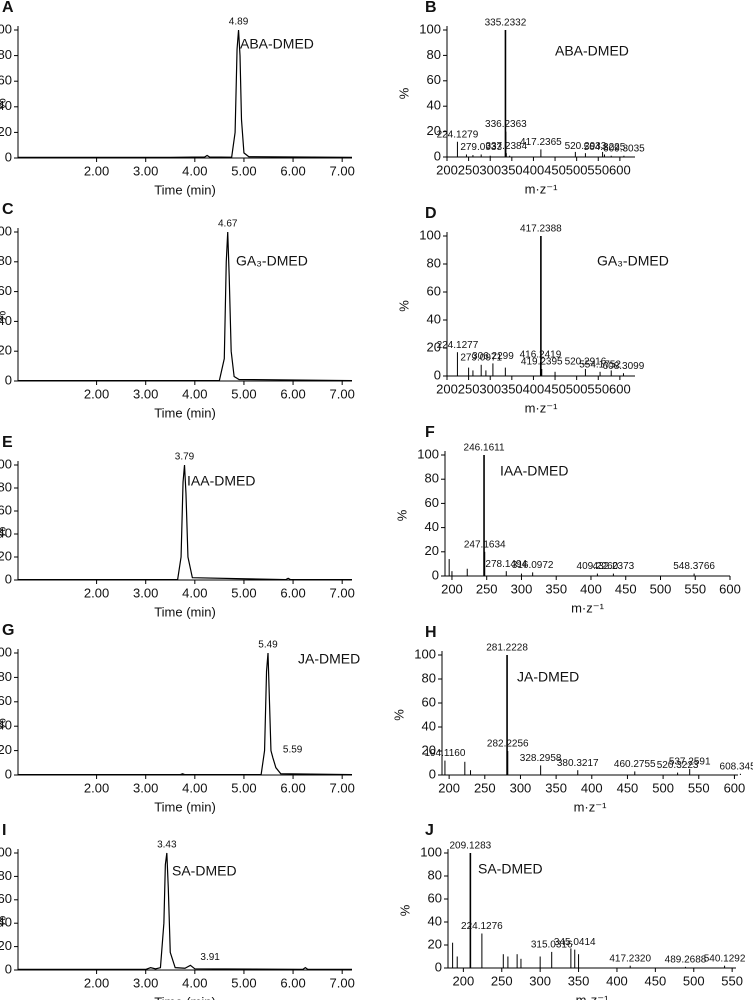 This screenshot has height=1005, width=753. What do you see at coordinates (541, 142) in the screenshot?
I see `peak-label: 417.2365` at bounding box center [541, 142].